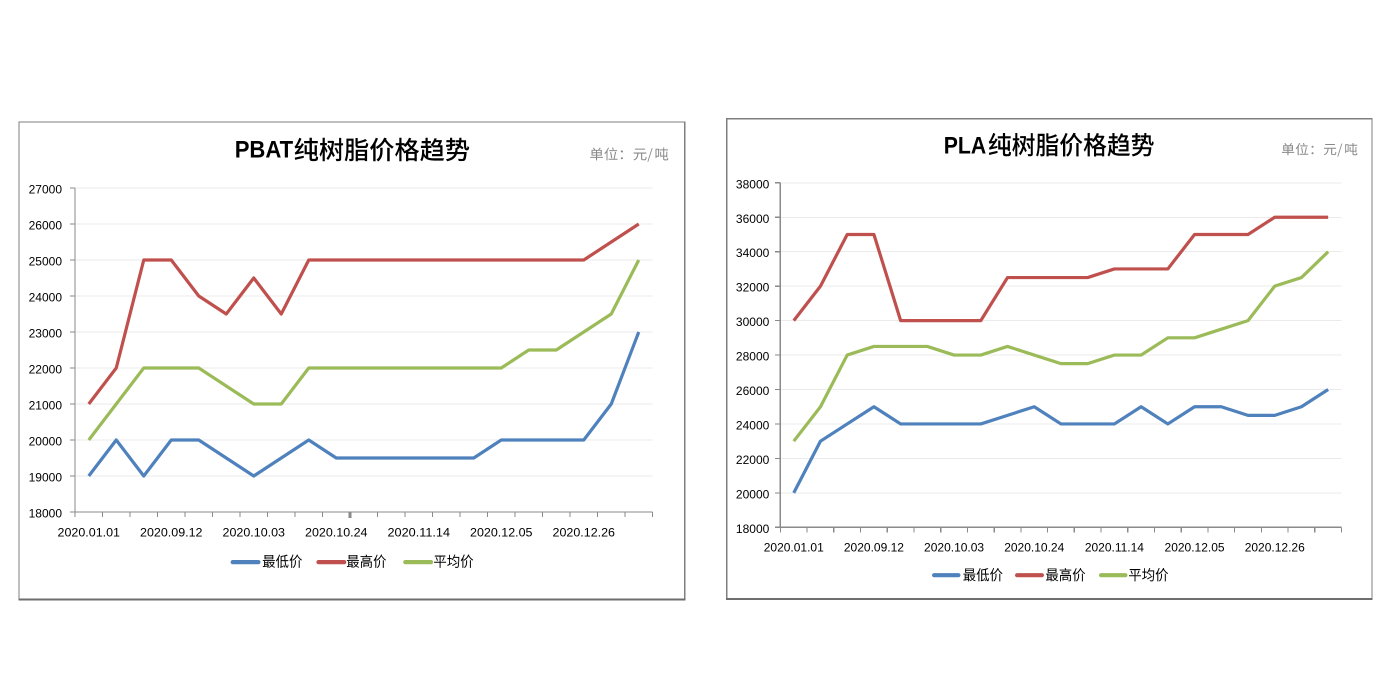  I want to click on svg-text: 32000, so click(753, 288).